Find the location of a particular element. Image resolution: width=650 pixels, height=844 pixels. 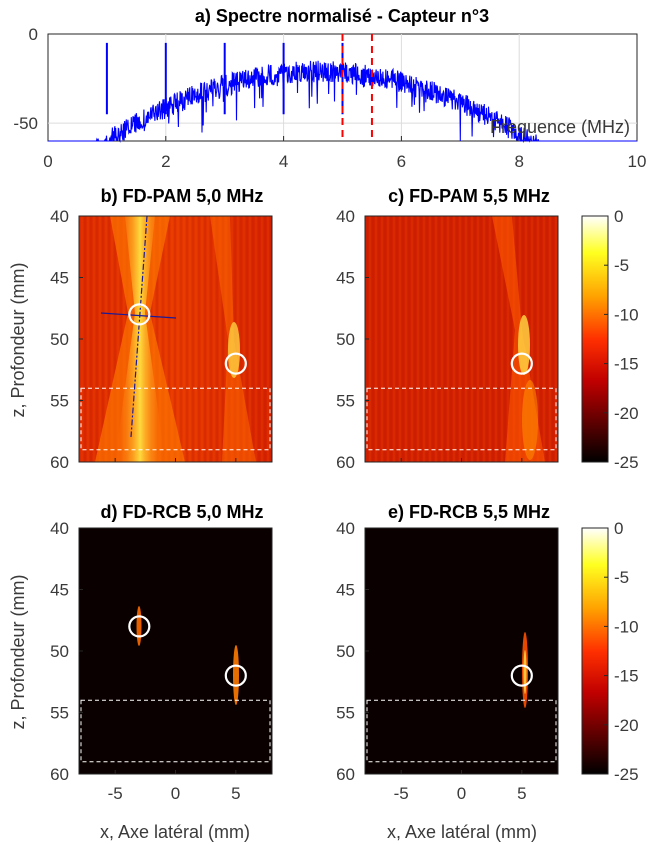

spectrum-ytick-label: 0 is located at coordinates (33, 34).